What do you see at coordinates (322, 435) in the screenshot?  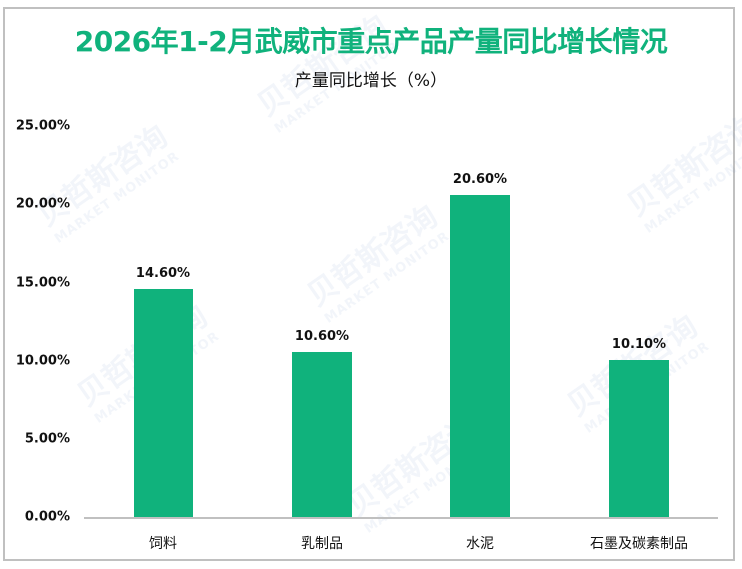 I see `bar-dairy` at bounding box center [322, 435].